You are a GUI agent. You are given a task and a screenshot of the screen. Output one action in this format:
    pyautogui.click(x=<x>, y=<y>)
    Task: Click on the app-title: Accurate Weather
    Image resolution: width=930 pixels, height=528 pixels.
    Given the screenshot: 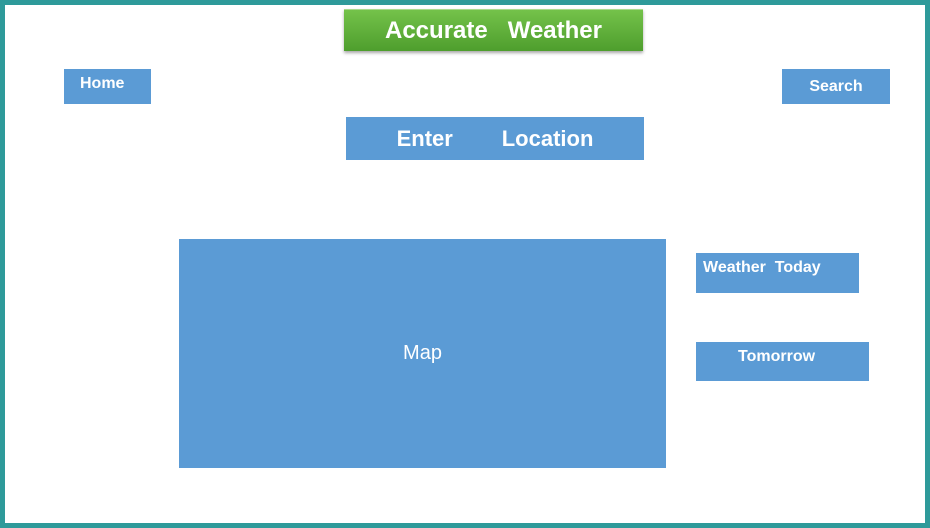 What is the action you would take?
    pyautogui.click(x=493, y=30)
    